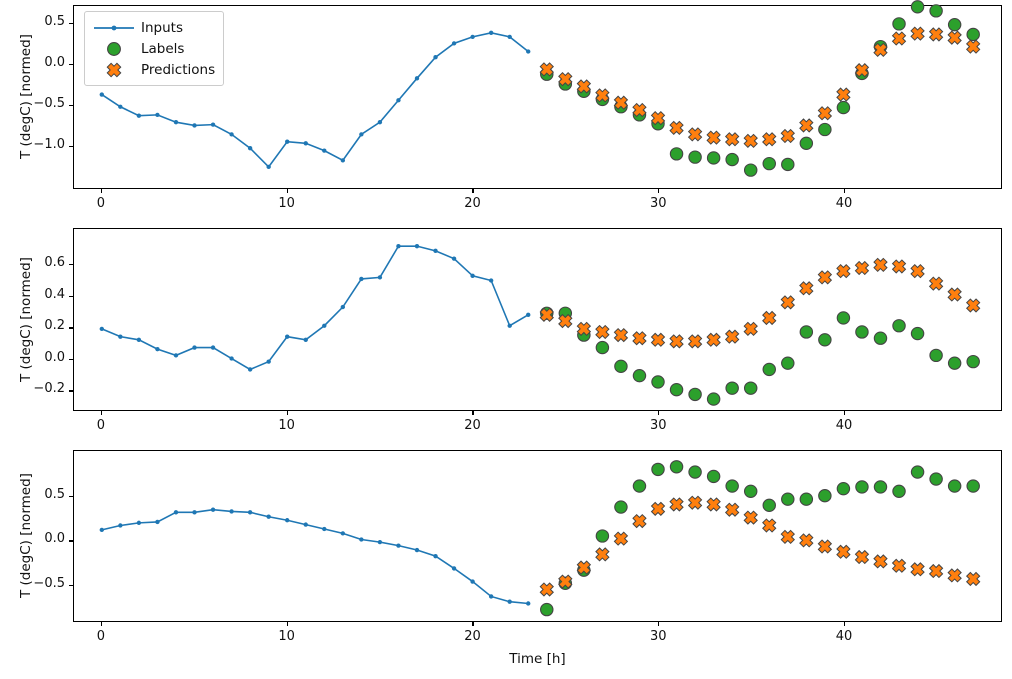 The image size is (1012, 679). What do you see at coordinates (54, 263) in the screenshot?
I see `y-tick-label: 0.6` at bounding box center [54, 263].